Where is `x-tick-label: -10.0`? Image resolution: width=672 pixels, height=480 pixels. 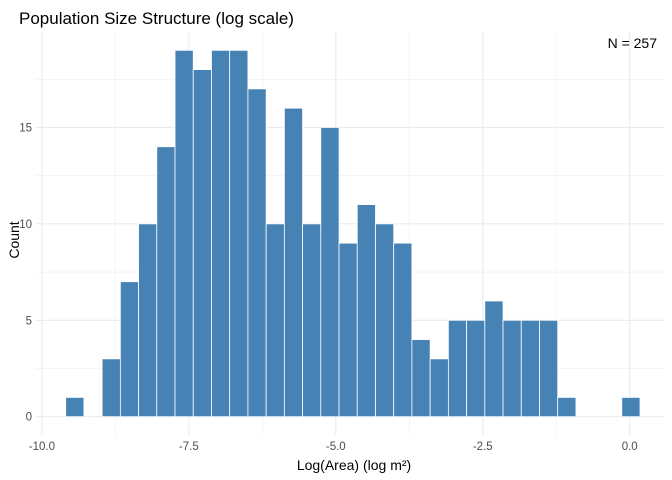
x-tick-label: -10.0 is located at coordinates (42, 447).